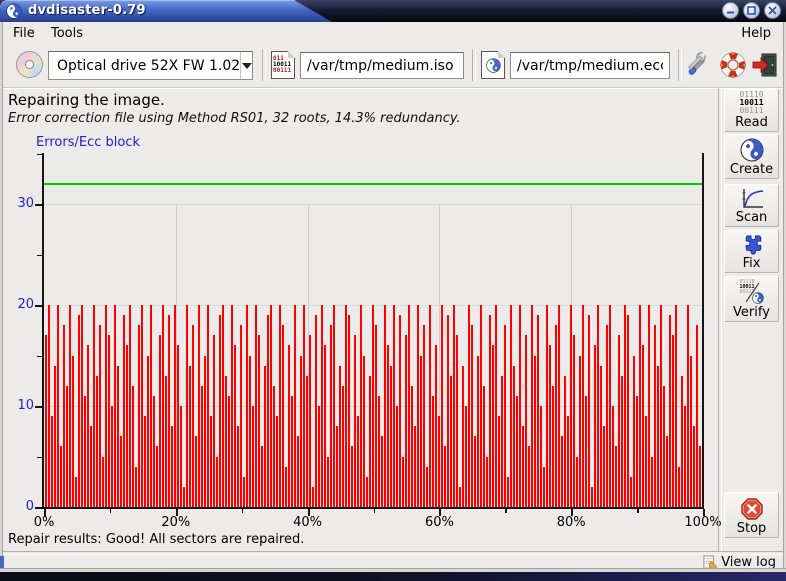 This screenshot has width=786, height=581. I want to click on x-tick-label: 0%, so click(44, 522).